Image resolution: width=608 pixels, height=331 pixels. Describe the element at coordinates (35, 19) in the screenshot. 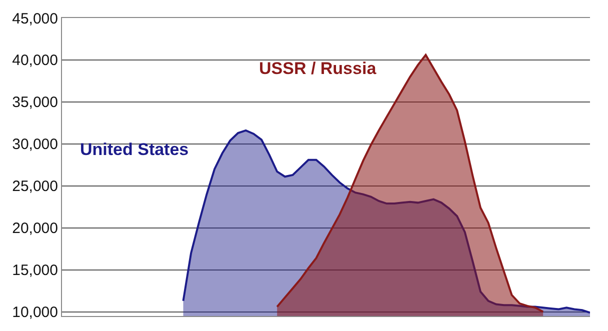

I see `y-tick-label: 45,000` at that location.